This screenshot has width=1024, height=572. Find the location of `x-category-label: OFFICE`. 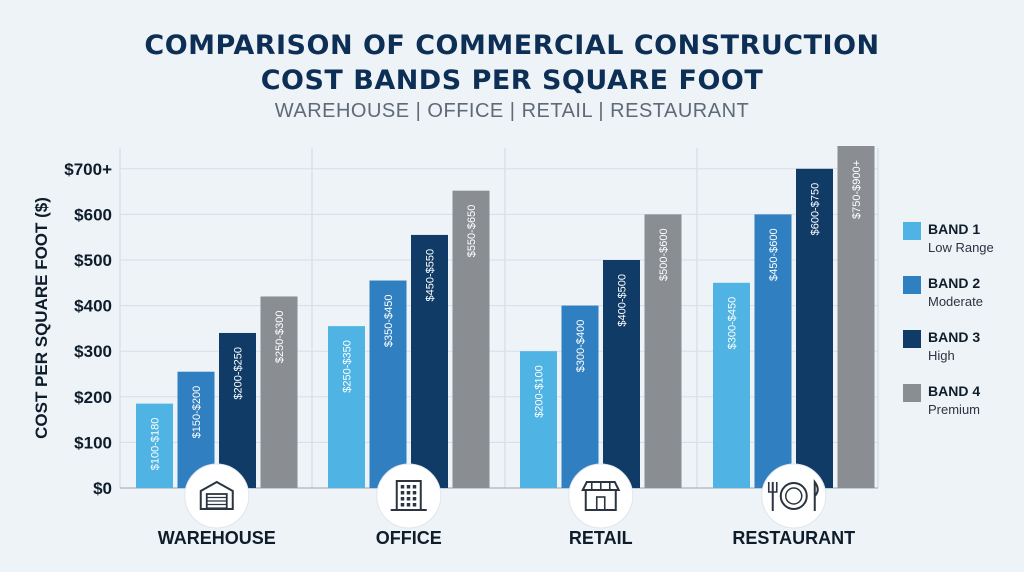

x-category-label: OFFICE is located at coordinates (409, 538).